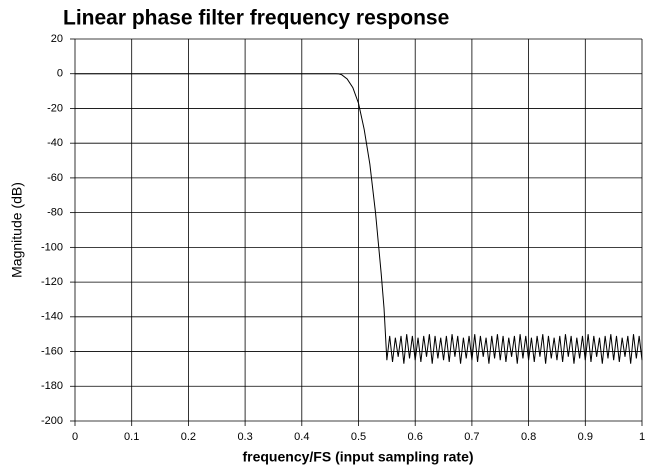  Describe the element at coordinates (17, 230) in the screenshot. I see `y-axis-label: Magnitude (dB)` at that location.